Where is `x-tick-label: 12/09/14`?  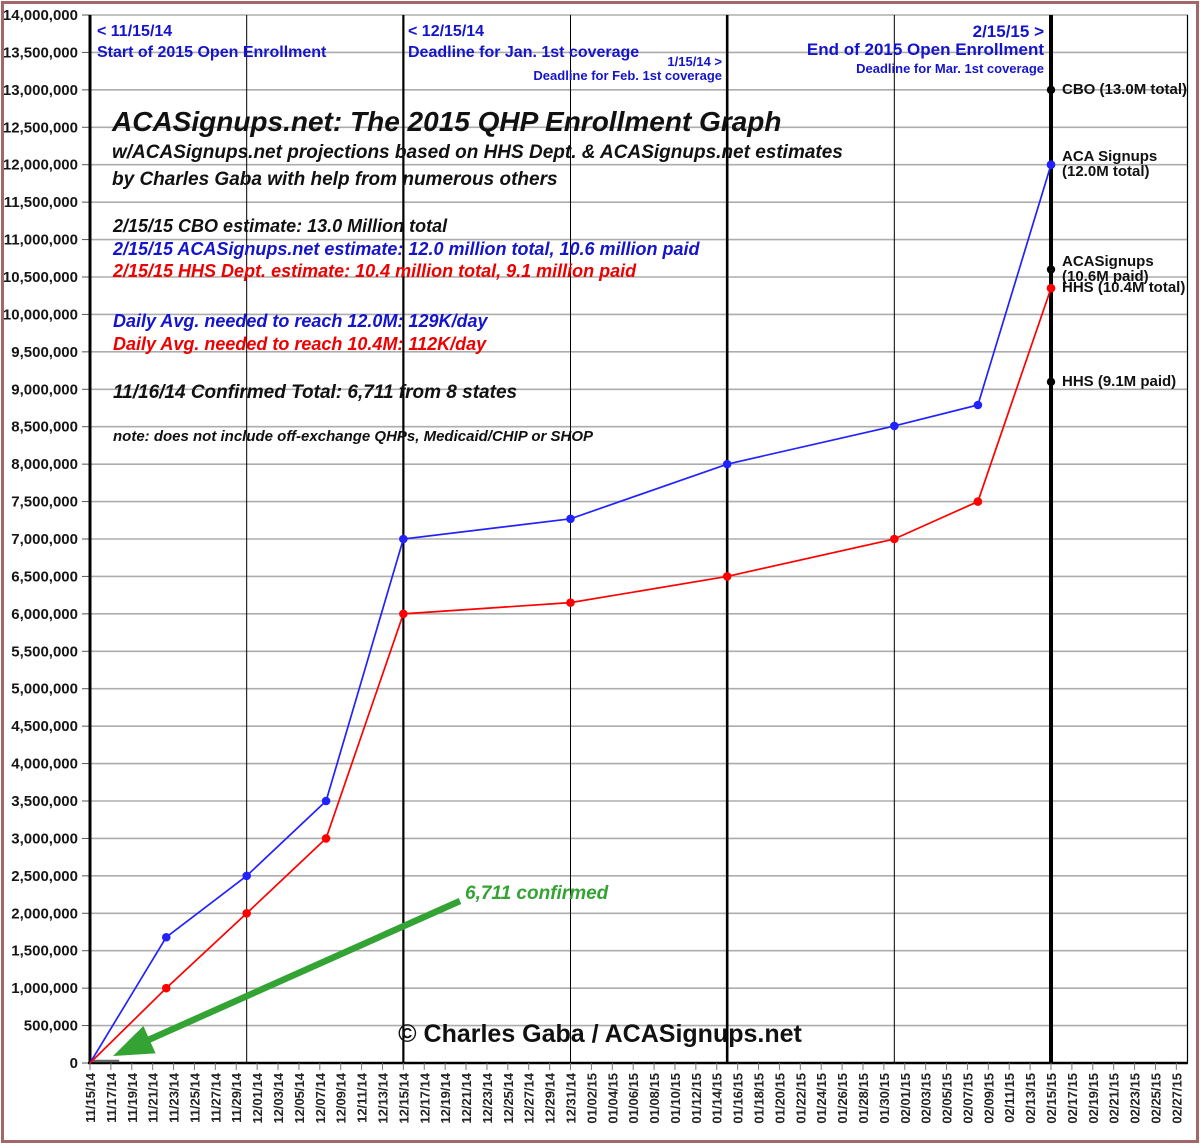 x-tick-label: 12/09/14 is located at coordinates (341, 1097).